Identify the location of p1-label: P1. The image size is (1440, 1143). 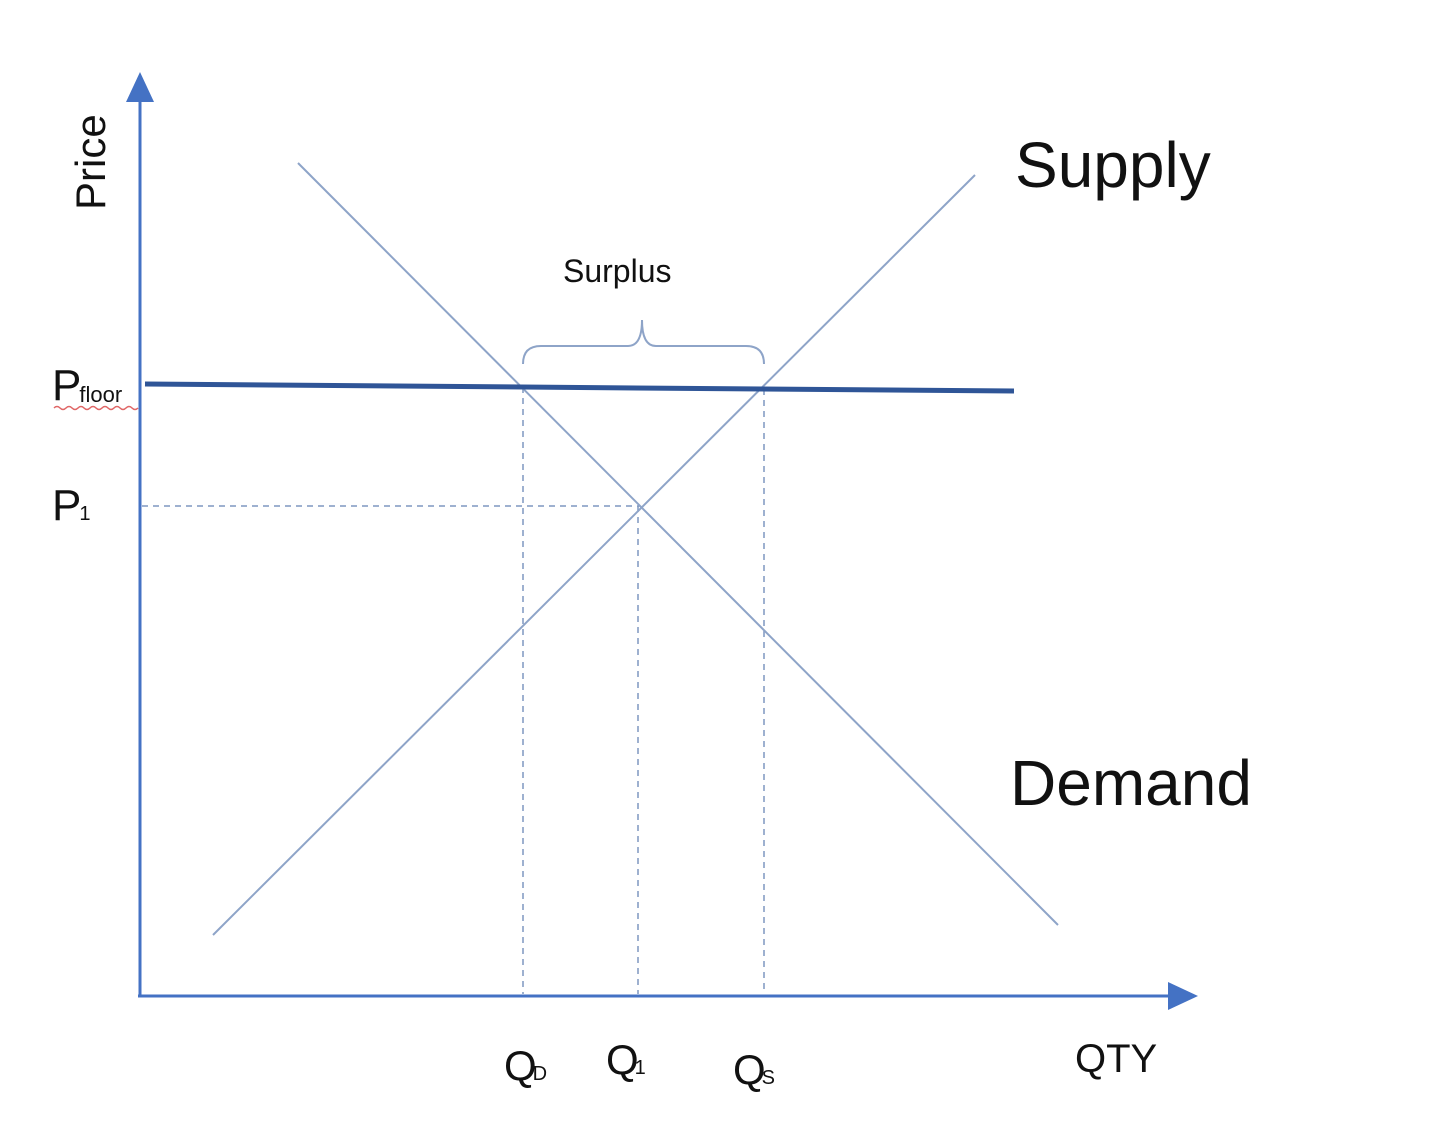
(71, 505).